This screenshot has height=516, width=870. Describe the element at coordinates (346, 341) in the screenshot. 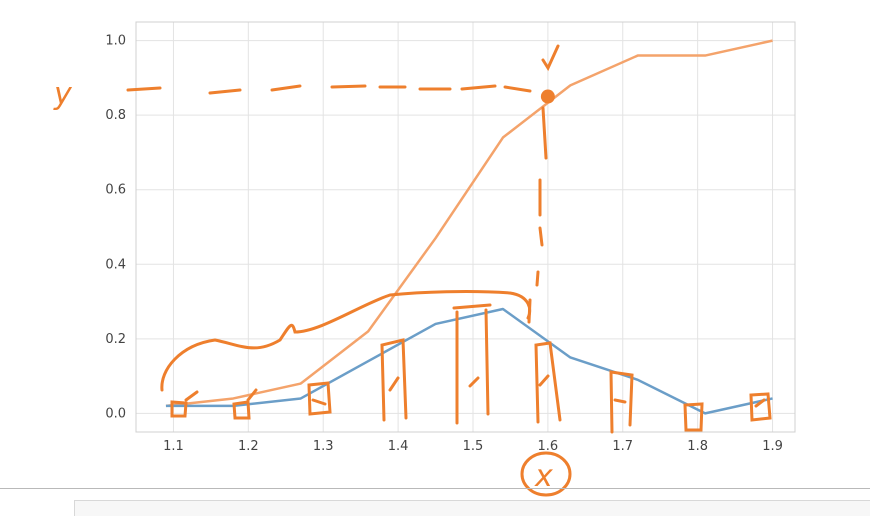

I see `hand-drawn-curve` at that location.